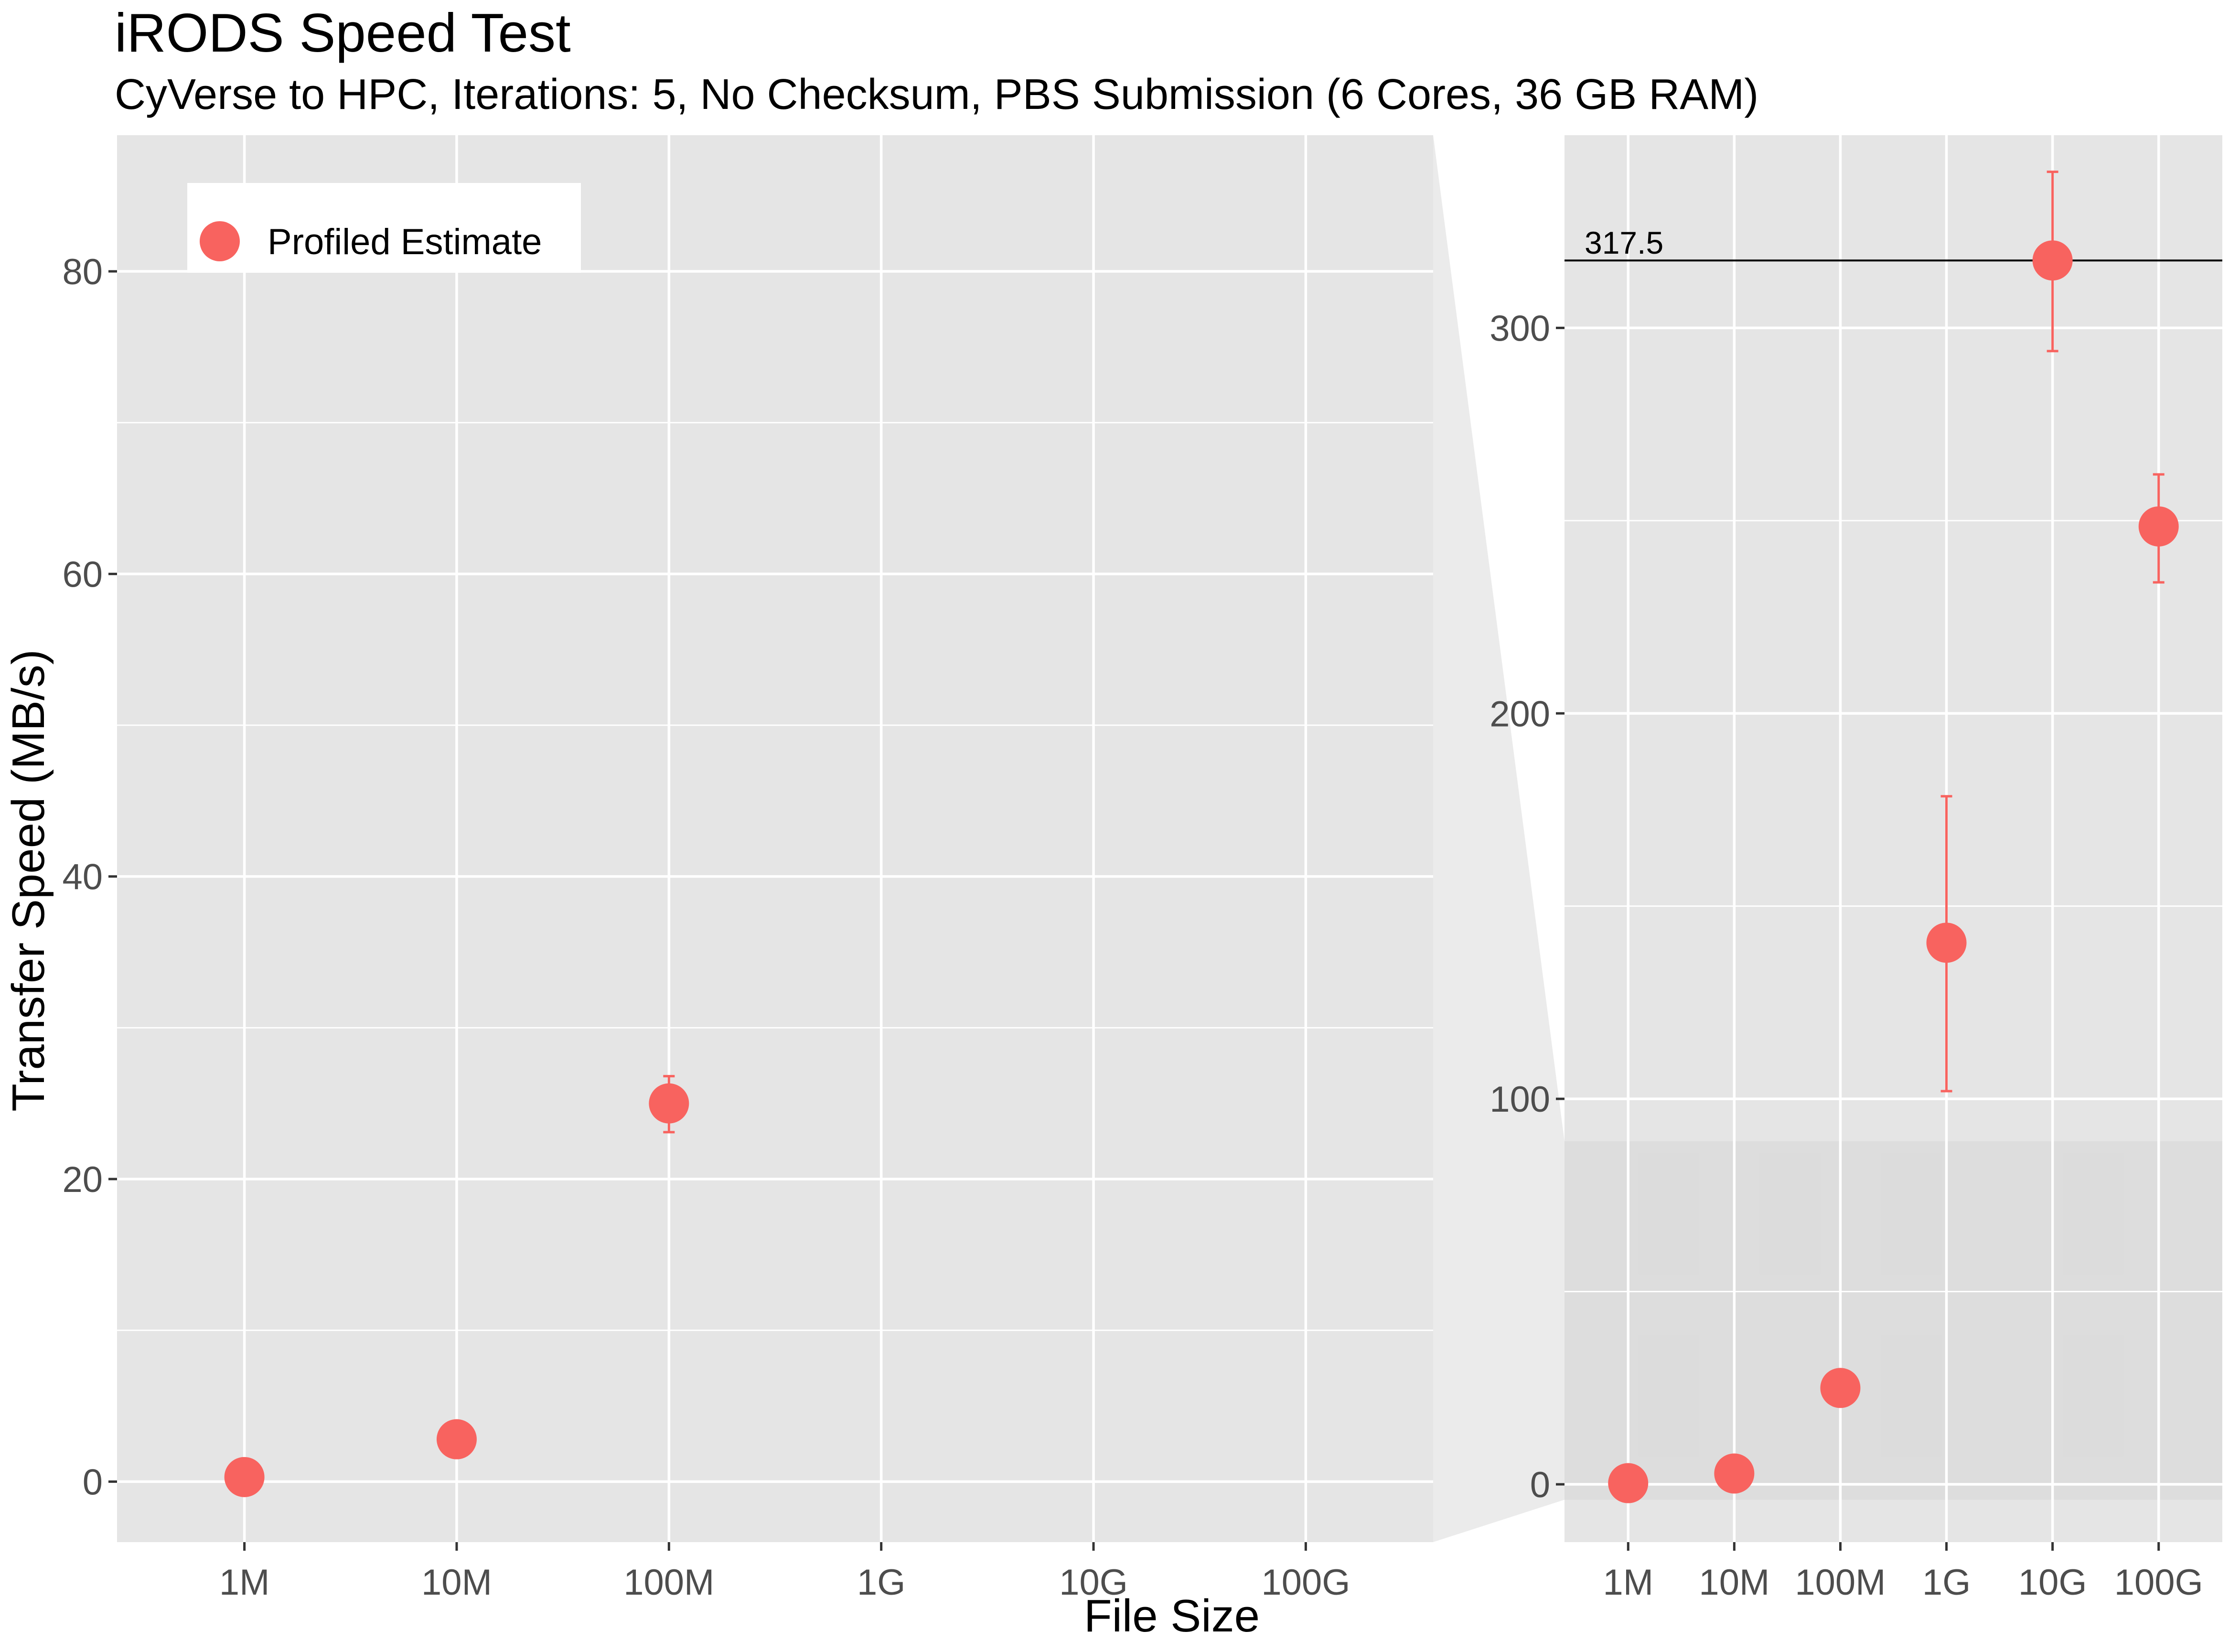  What do you see at coordinates (1840, 1583) in the screenshot?
I see `zoom-x-tick-label: 100M` at bounding box center [1840, 1583].